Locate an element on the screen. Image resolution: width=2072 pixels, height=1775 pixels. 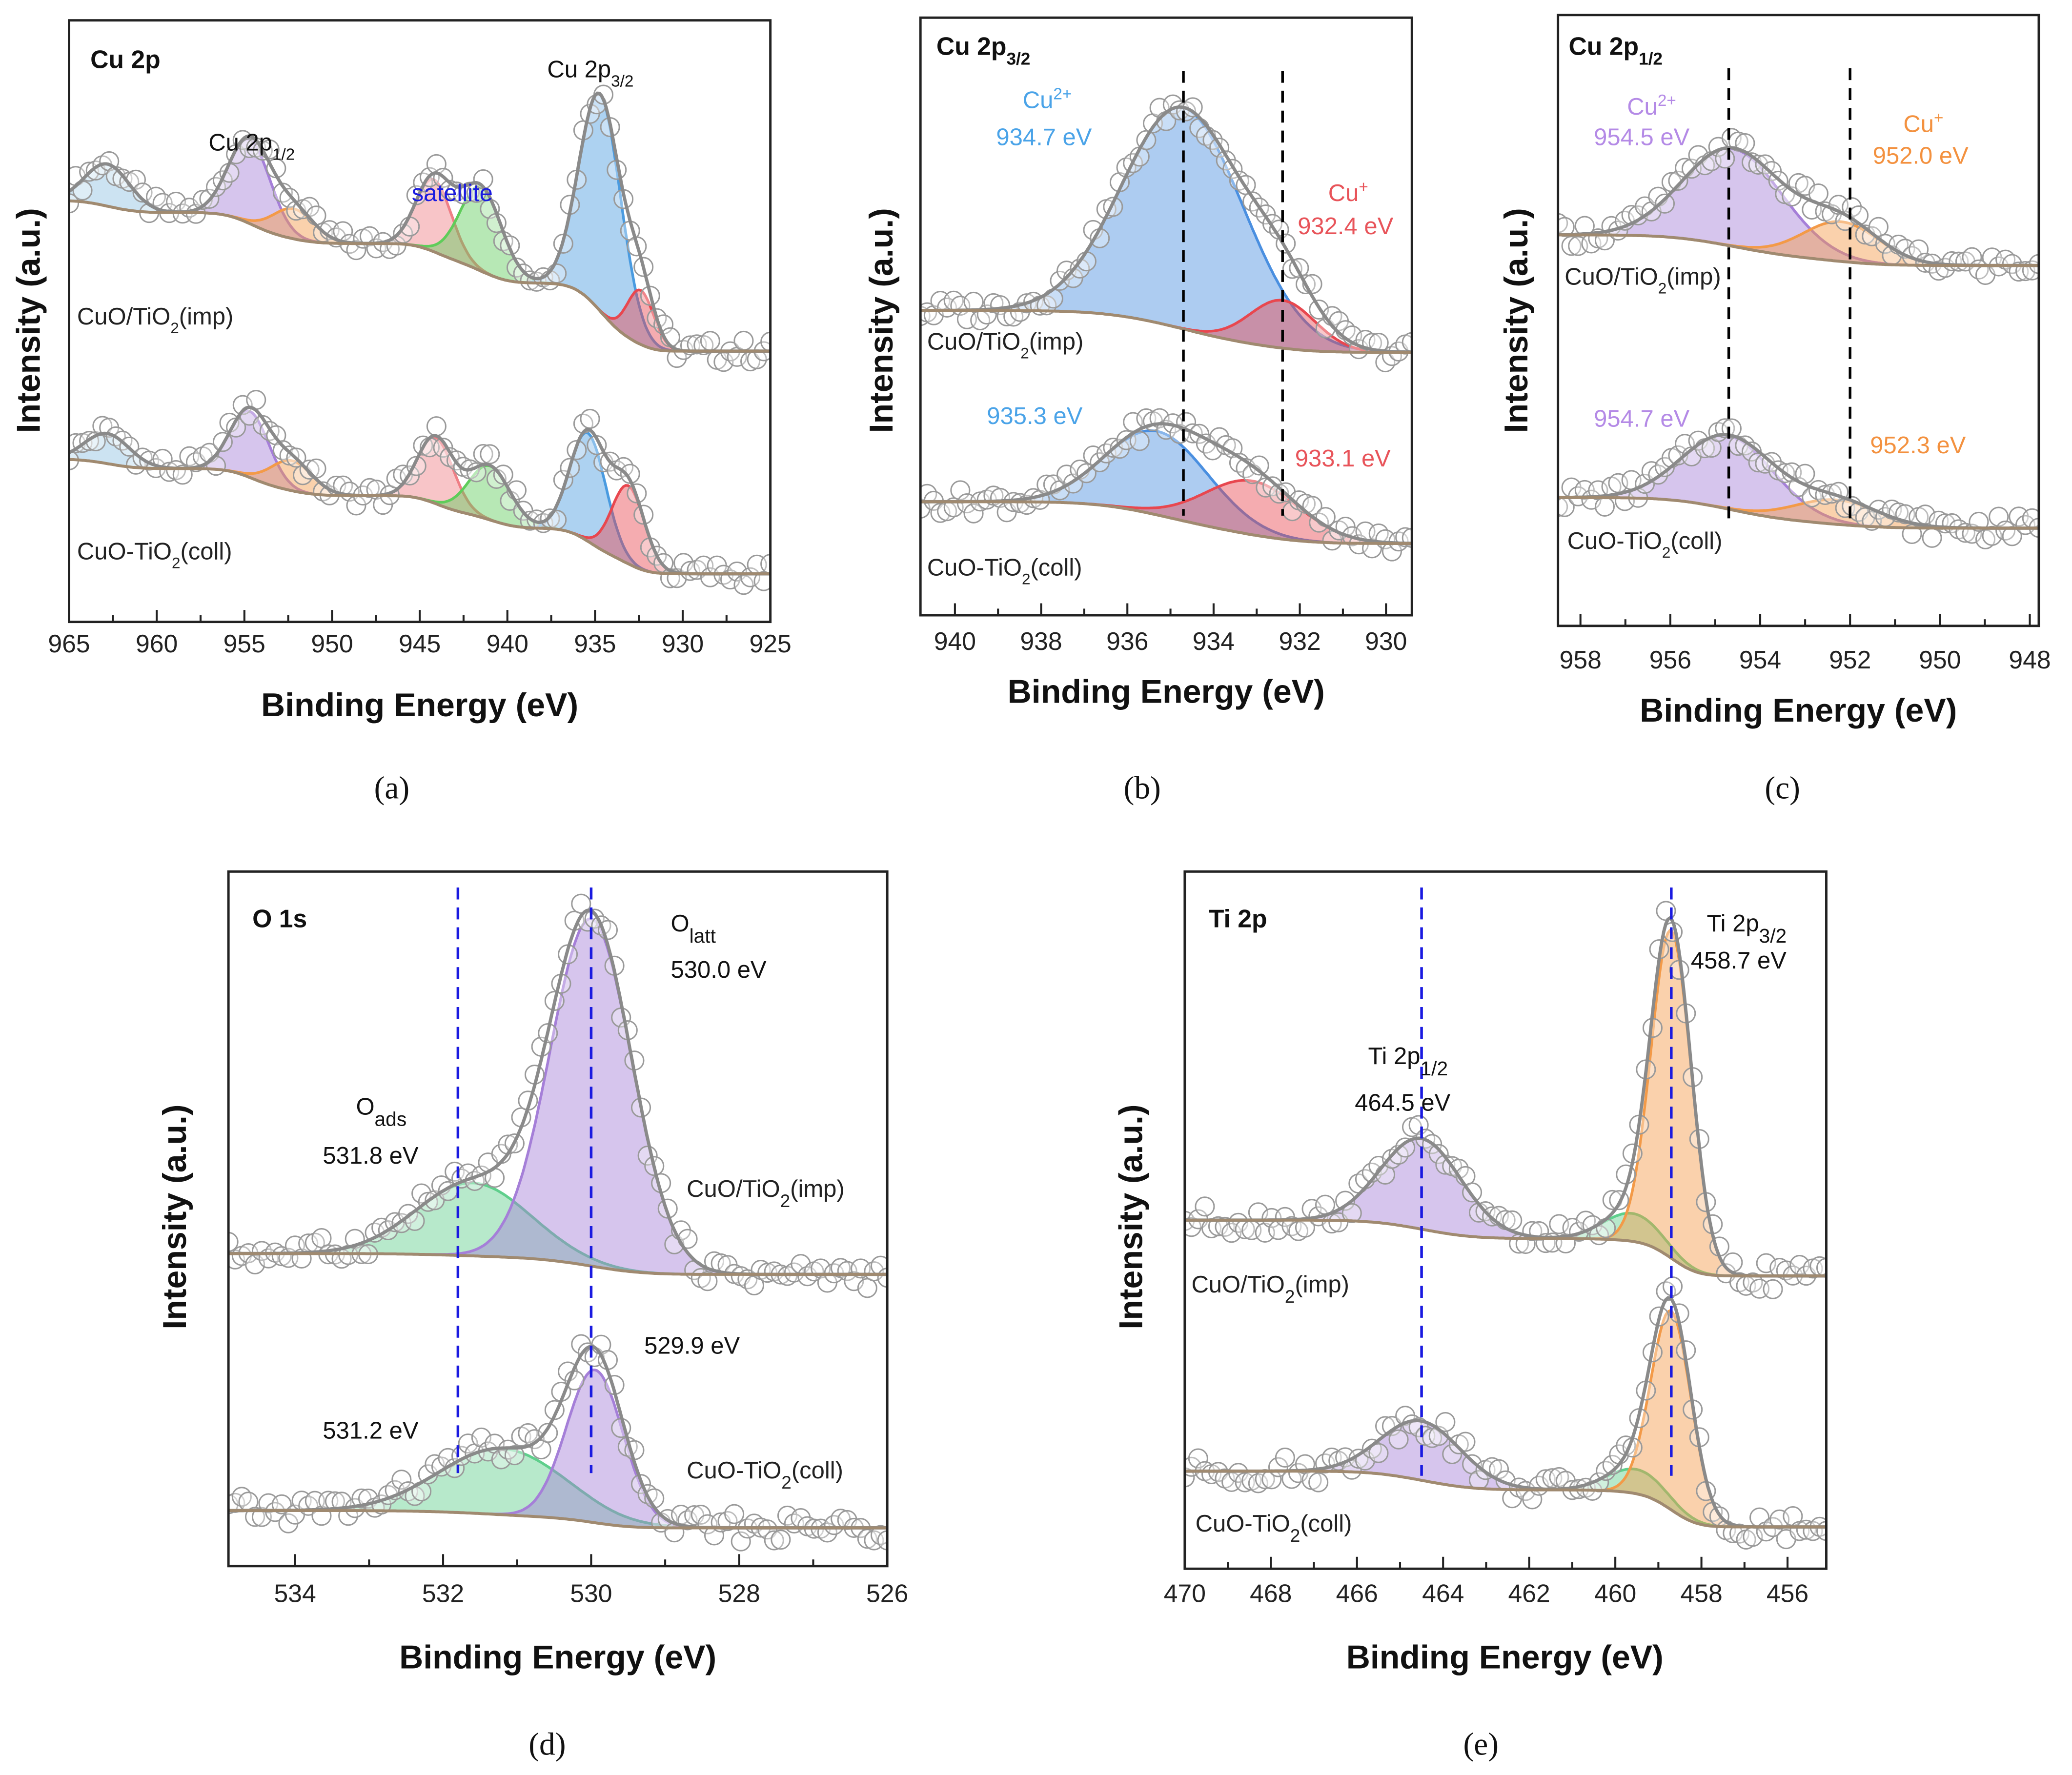
x-tick-label: 954 is located at coordinates (1760, 659).